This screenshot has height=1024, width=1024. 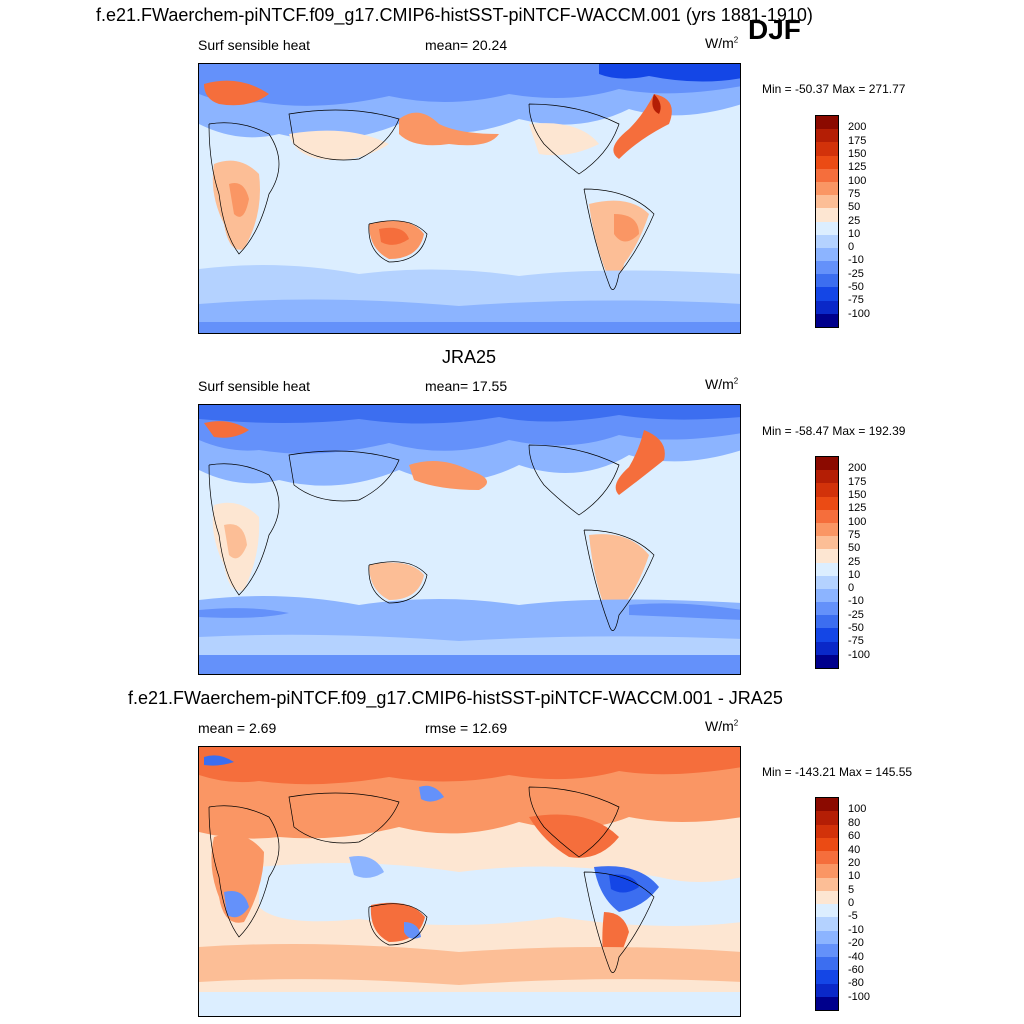 I want to click on colorbar-tick-label: 150, so click(x=857, y=153).